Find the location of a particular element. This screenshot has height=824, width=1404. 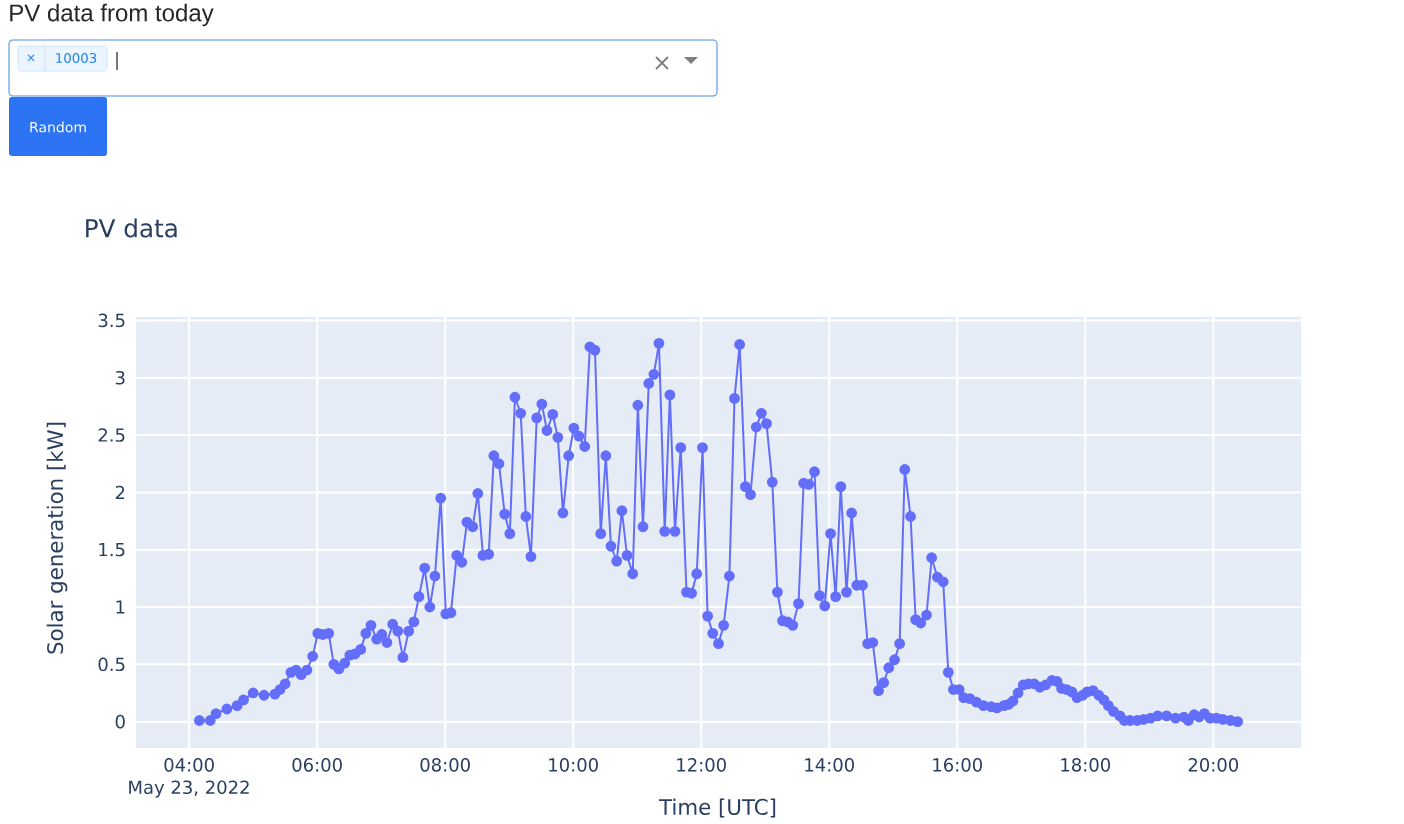

text: Random is located at coordinates (58, 127).